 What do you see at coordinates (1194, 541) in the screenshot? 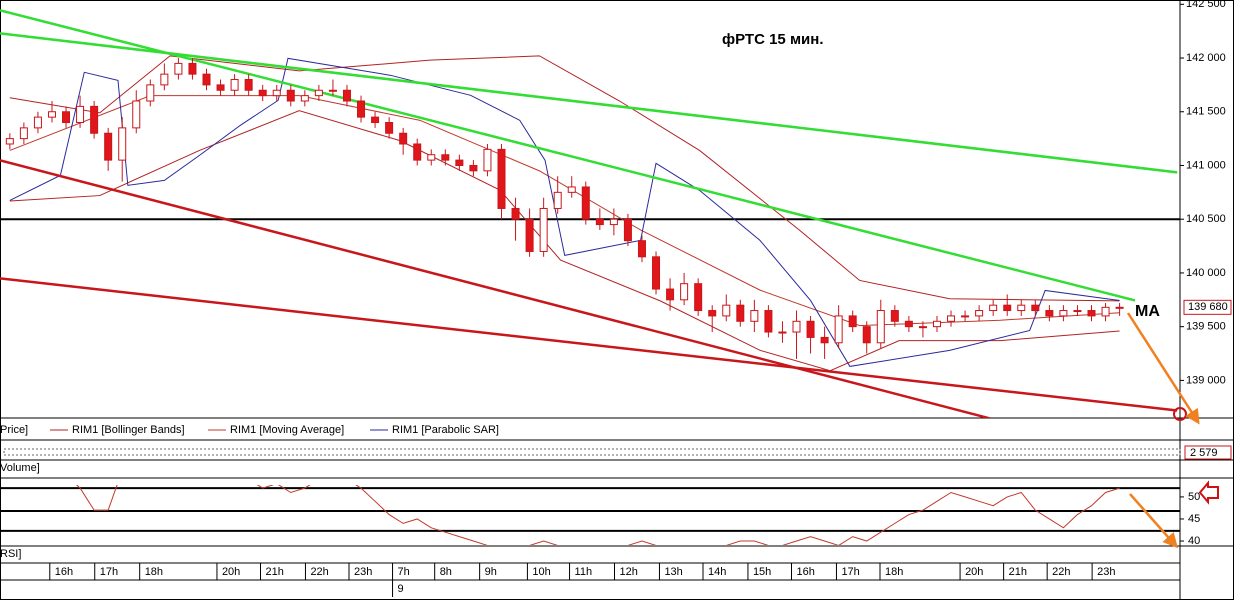
I see `y-tick-label: 40` at bounding box center [1194, 541].